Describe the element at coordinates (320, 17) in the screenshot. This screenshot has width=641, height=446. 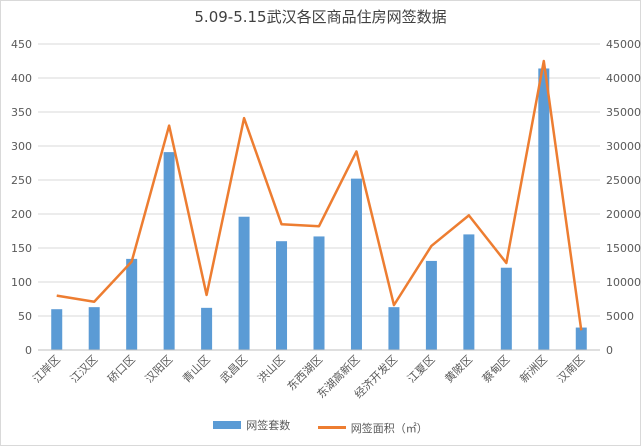
I see `chart-title: 5.09-5.15武汉各区商品住房网签数据` at that location.